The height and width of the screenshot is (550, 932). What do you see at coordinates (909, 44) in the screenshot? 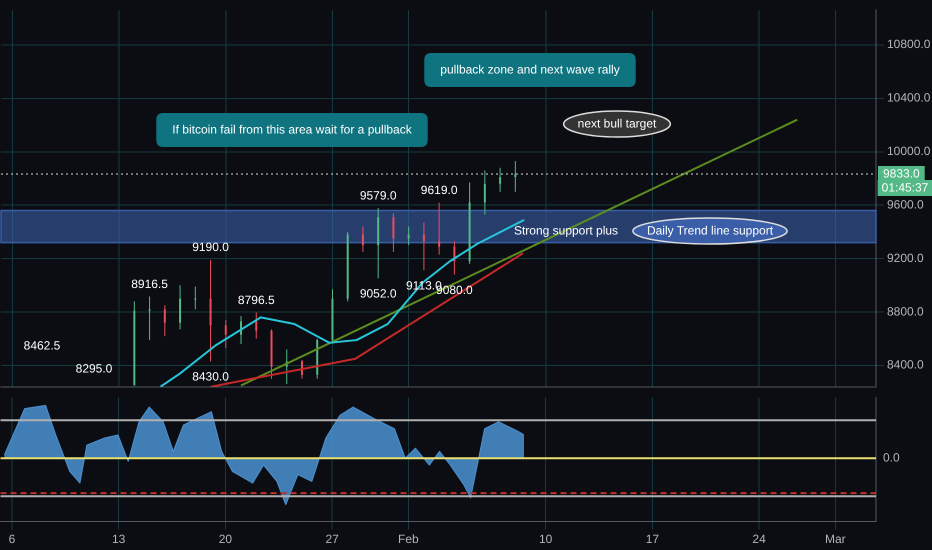
I see `y-tick-label: 10800.0` at bounding box center [909, 44].